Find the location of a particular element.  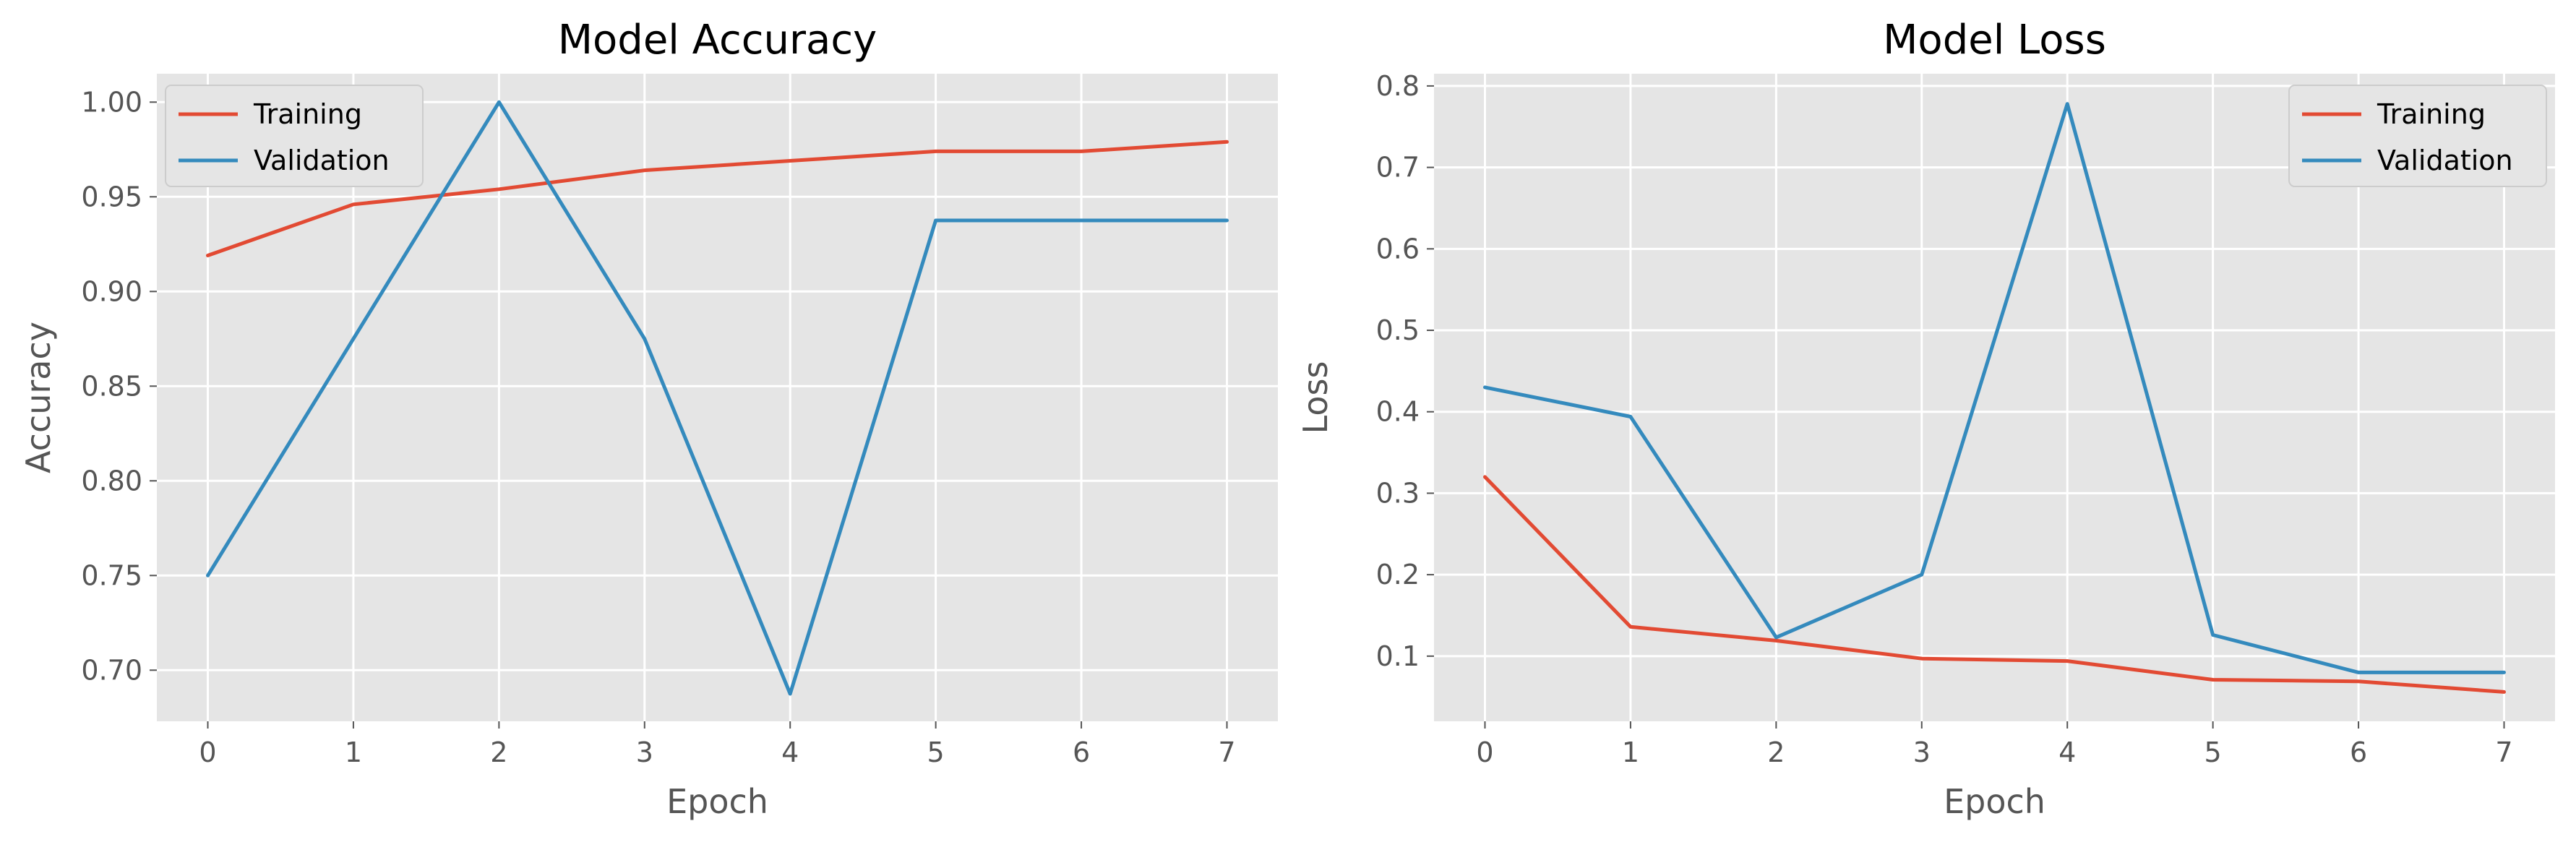

y-tick-label: 0.75 is located at coordinates (112, 575).